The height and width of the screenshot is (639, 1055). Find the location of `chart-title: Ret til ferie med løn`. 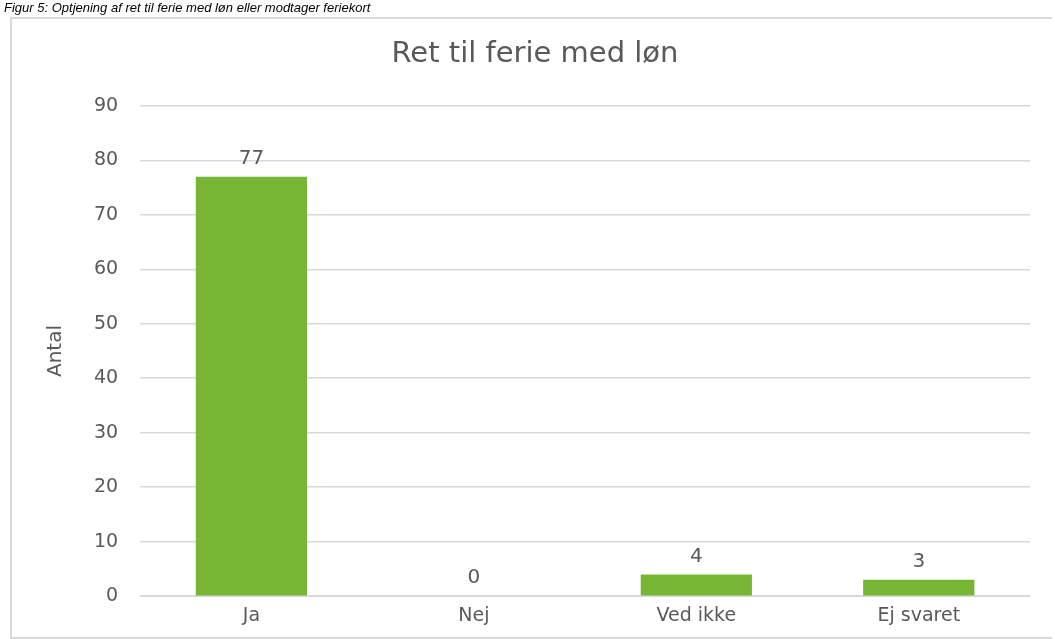

chart-title: Ret til ferie med løn is located at coordinates (535, 51).